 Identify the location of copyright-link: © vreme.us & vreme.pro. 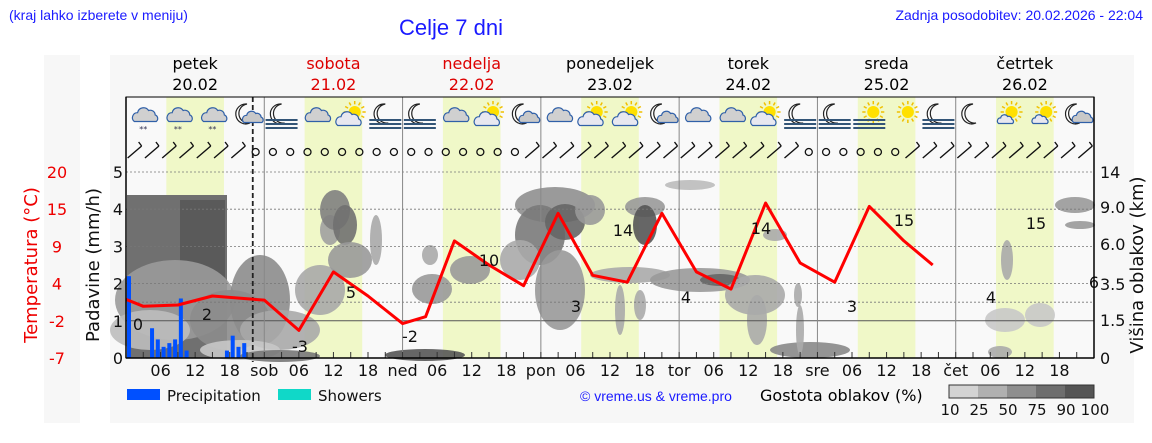
(656, 396).